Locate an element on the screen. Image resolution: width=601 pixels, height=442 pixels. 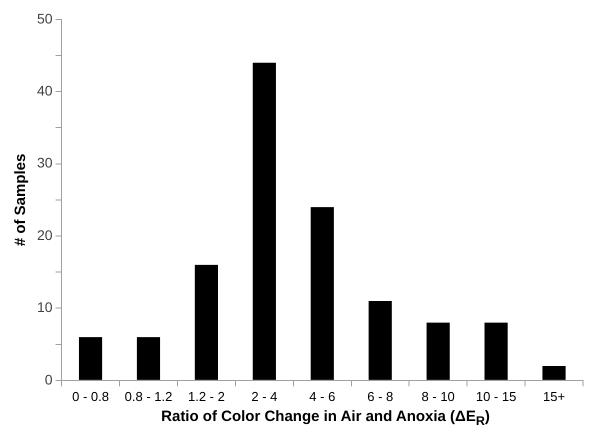
y-axis-title: # of Samples is located at coordinates (21, 200).